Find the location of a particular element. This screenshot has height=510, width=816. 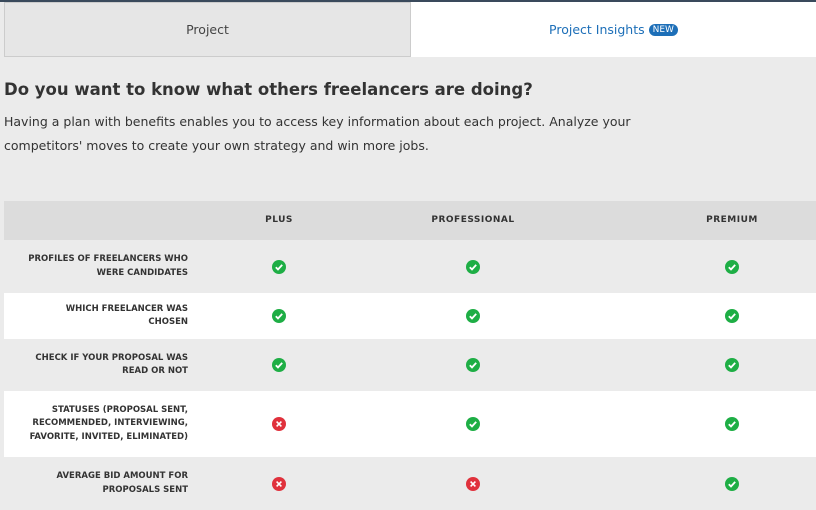

tab: Project is located at coordinates (207, 29).